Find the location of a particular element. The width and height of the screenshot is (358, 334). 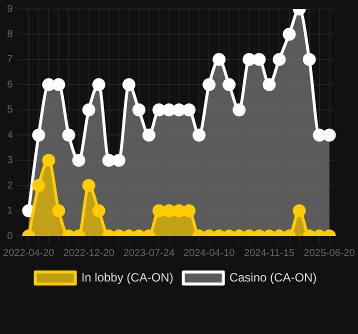

y-tick-label: 6 is located at coordinates (10, 84).